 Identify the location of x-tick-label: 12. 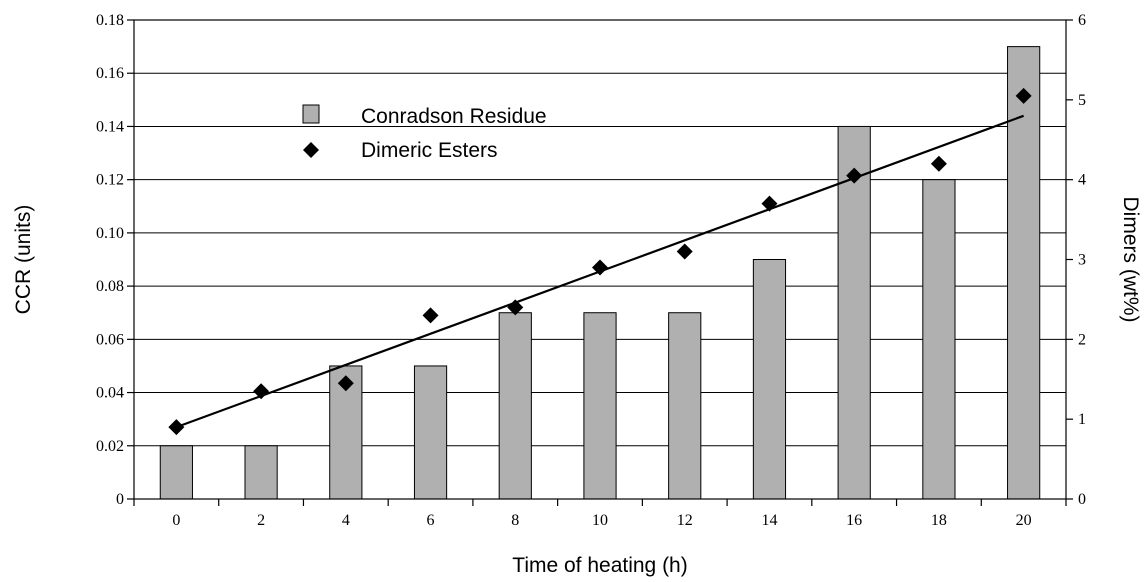
(685, 520).